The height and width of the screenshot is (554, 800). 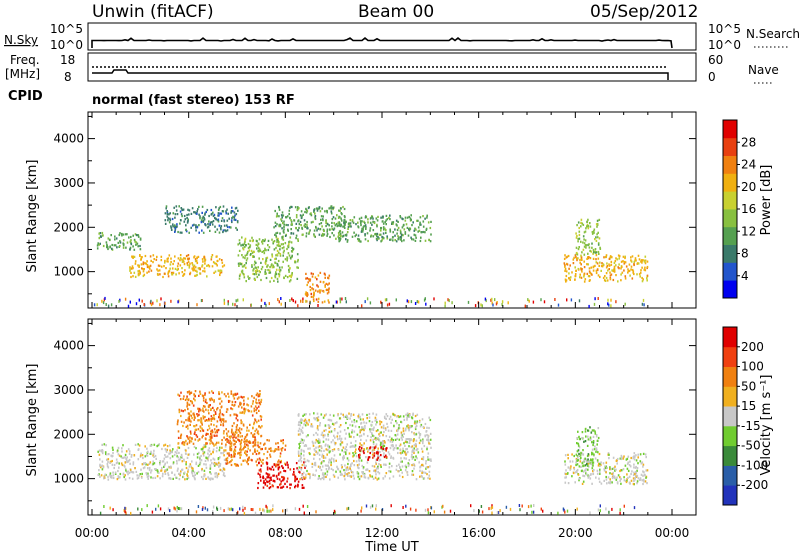 I want to click on nsky-panel: N.Sky 10^5 10^0 10^5 10^0 N.Search, so click(x=402, y=37).